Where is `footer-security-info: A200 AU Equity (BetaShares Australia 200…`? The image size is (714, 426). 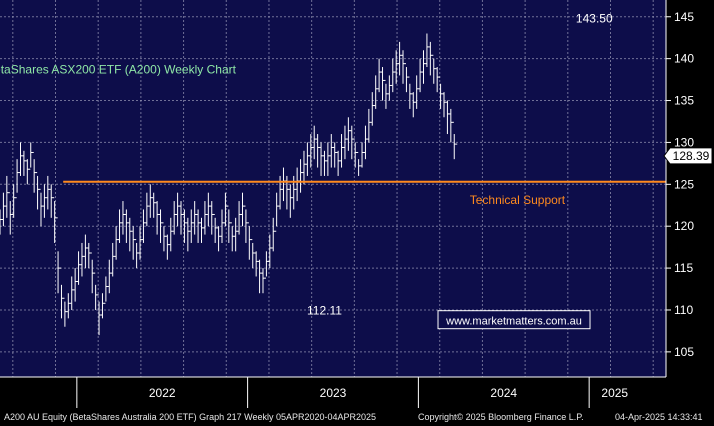
footer-security-info: A200 AU Equity (BetaShares Australia 200… is located at coordinates (190, 417).